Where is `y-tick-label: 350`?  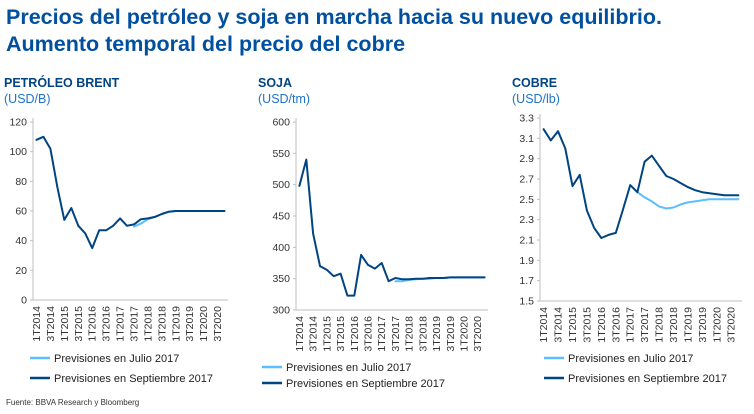 y-tick-label: 350 is located at coordinates (281, 279).